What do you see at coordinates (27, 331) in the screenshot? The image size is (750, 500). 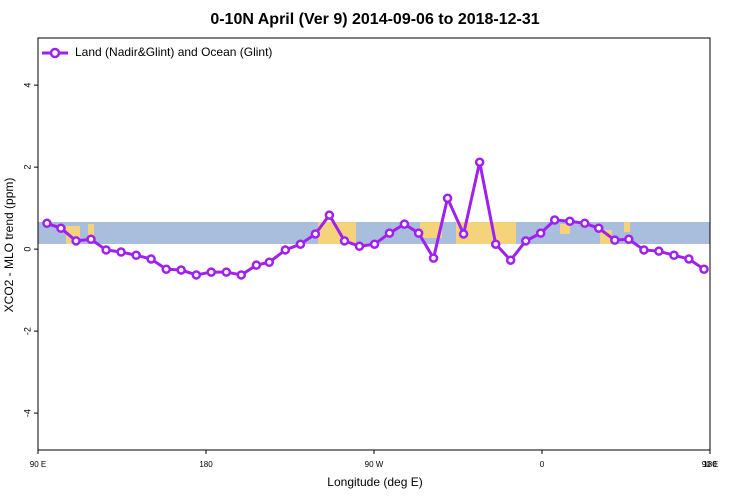 I see `y-tick-label: -2` at bounding box center [27, 331].